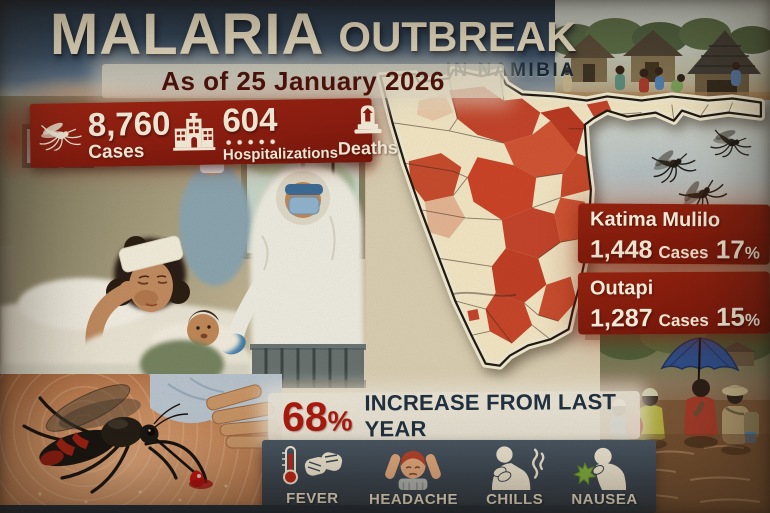 The width and height of the screenshot is (770, 513). I want to click on hospitalizations-value: 604, so click(250, 119).